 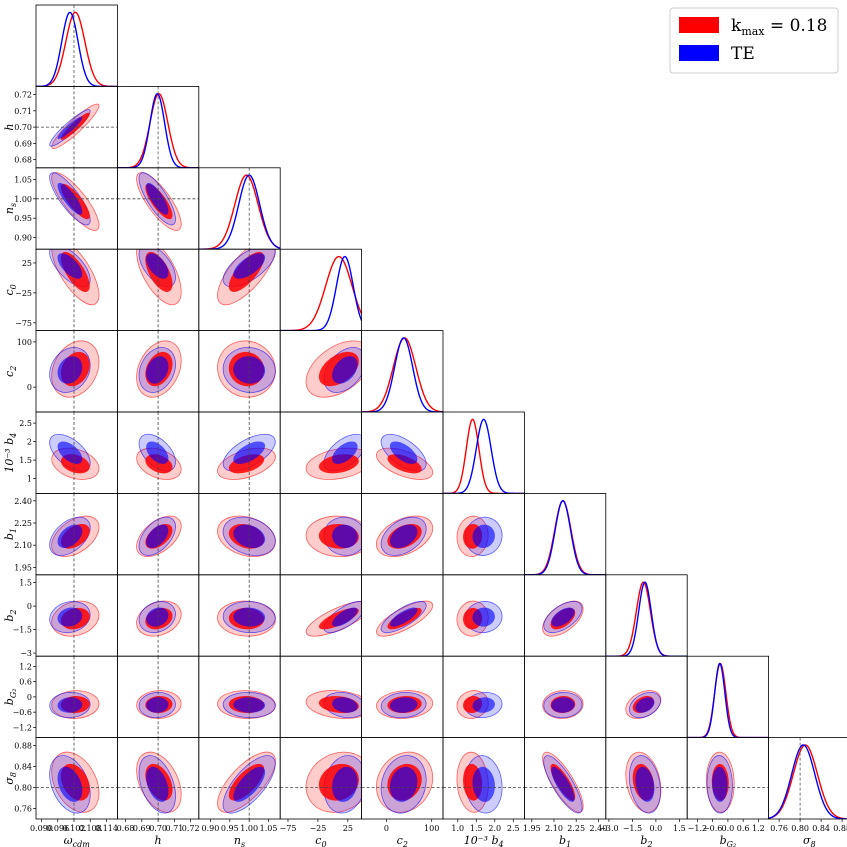 I want to click on y-axis-label-c_0: c0, so click(x=10, y=289).